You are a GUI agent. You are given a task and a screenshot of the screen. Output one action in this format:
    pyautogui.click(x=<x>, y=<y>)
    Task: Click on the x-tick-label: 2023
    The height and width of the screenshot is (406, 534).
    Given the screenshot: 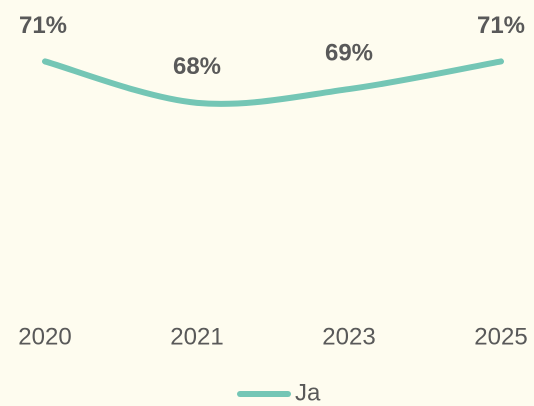 What is the action you would take?
    pyautogui.click(x=348, y=336)
    